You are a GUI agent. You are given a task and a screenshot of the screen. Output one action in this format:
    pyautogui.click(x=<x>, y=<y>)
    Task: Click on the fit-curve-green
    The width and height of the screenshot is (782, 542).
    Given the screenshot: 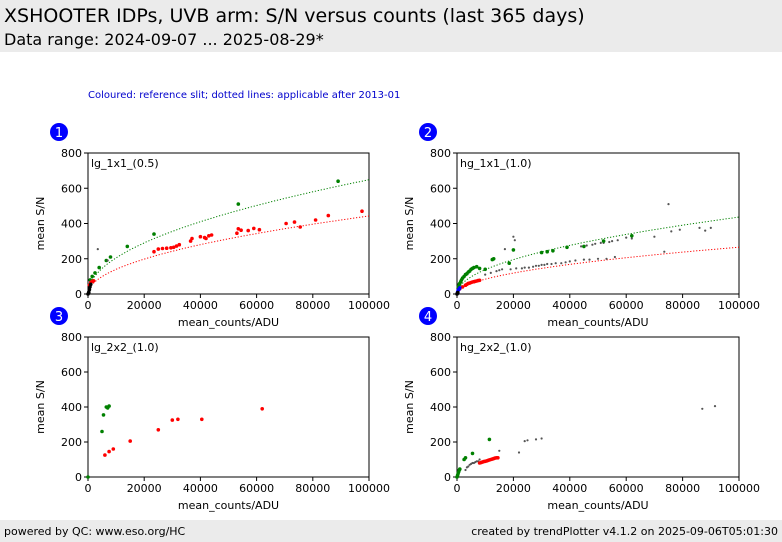 What is the action you would take?
    pyautogui.click(x=598, y=255)
    